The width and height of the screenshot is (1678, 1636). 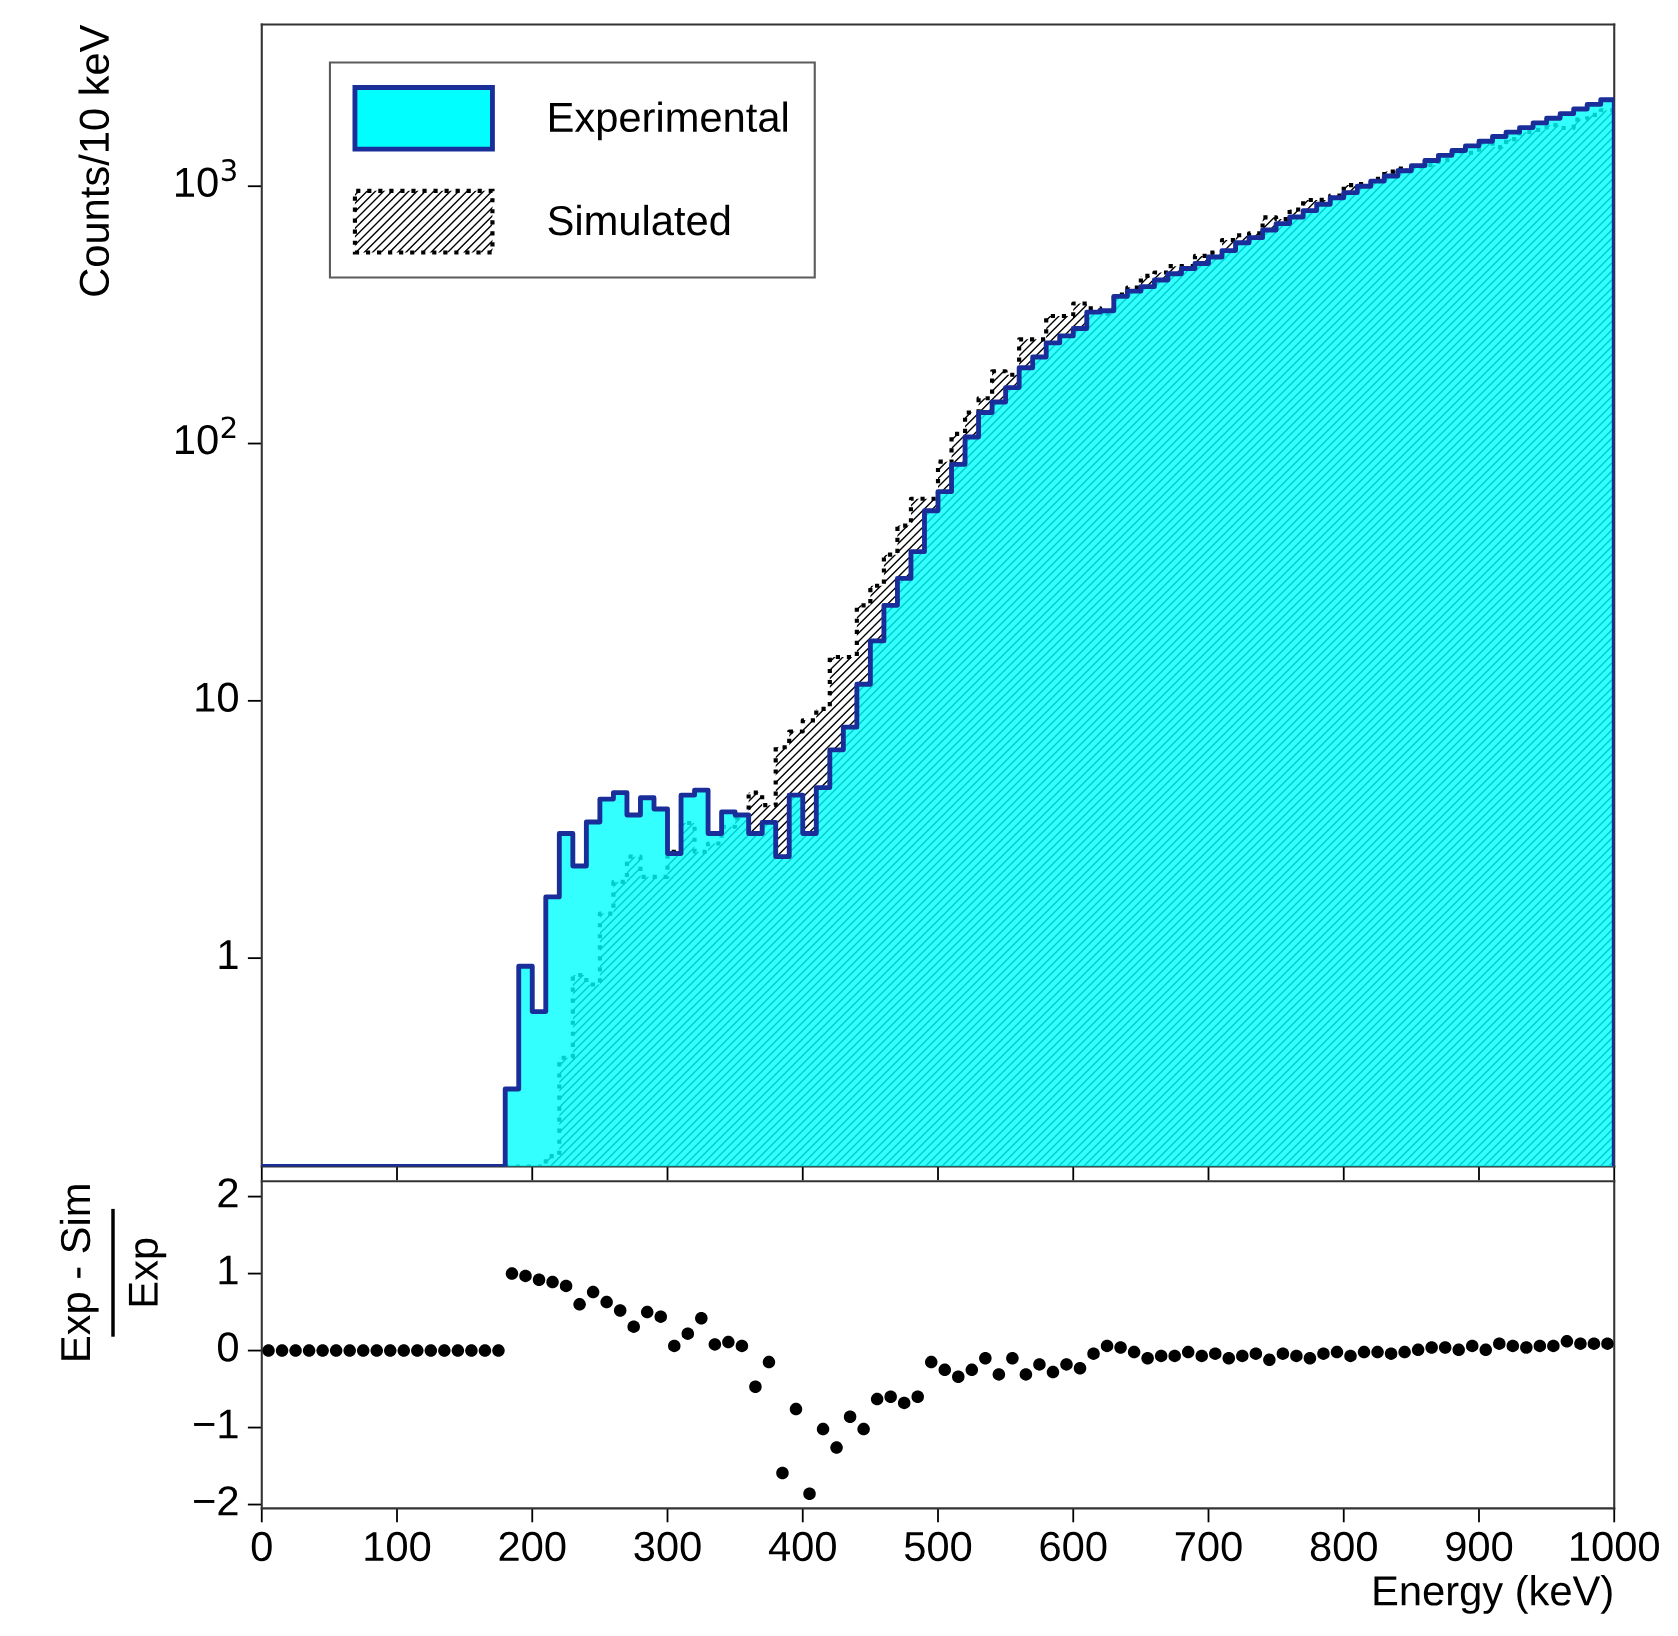 I want to click on y-axis-title: Exp - Sim Exp, so click(x=113, y=1272).